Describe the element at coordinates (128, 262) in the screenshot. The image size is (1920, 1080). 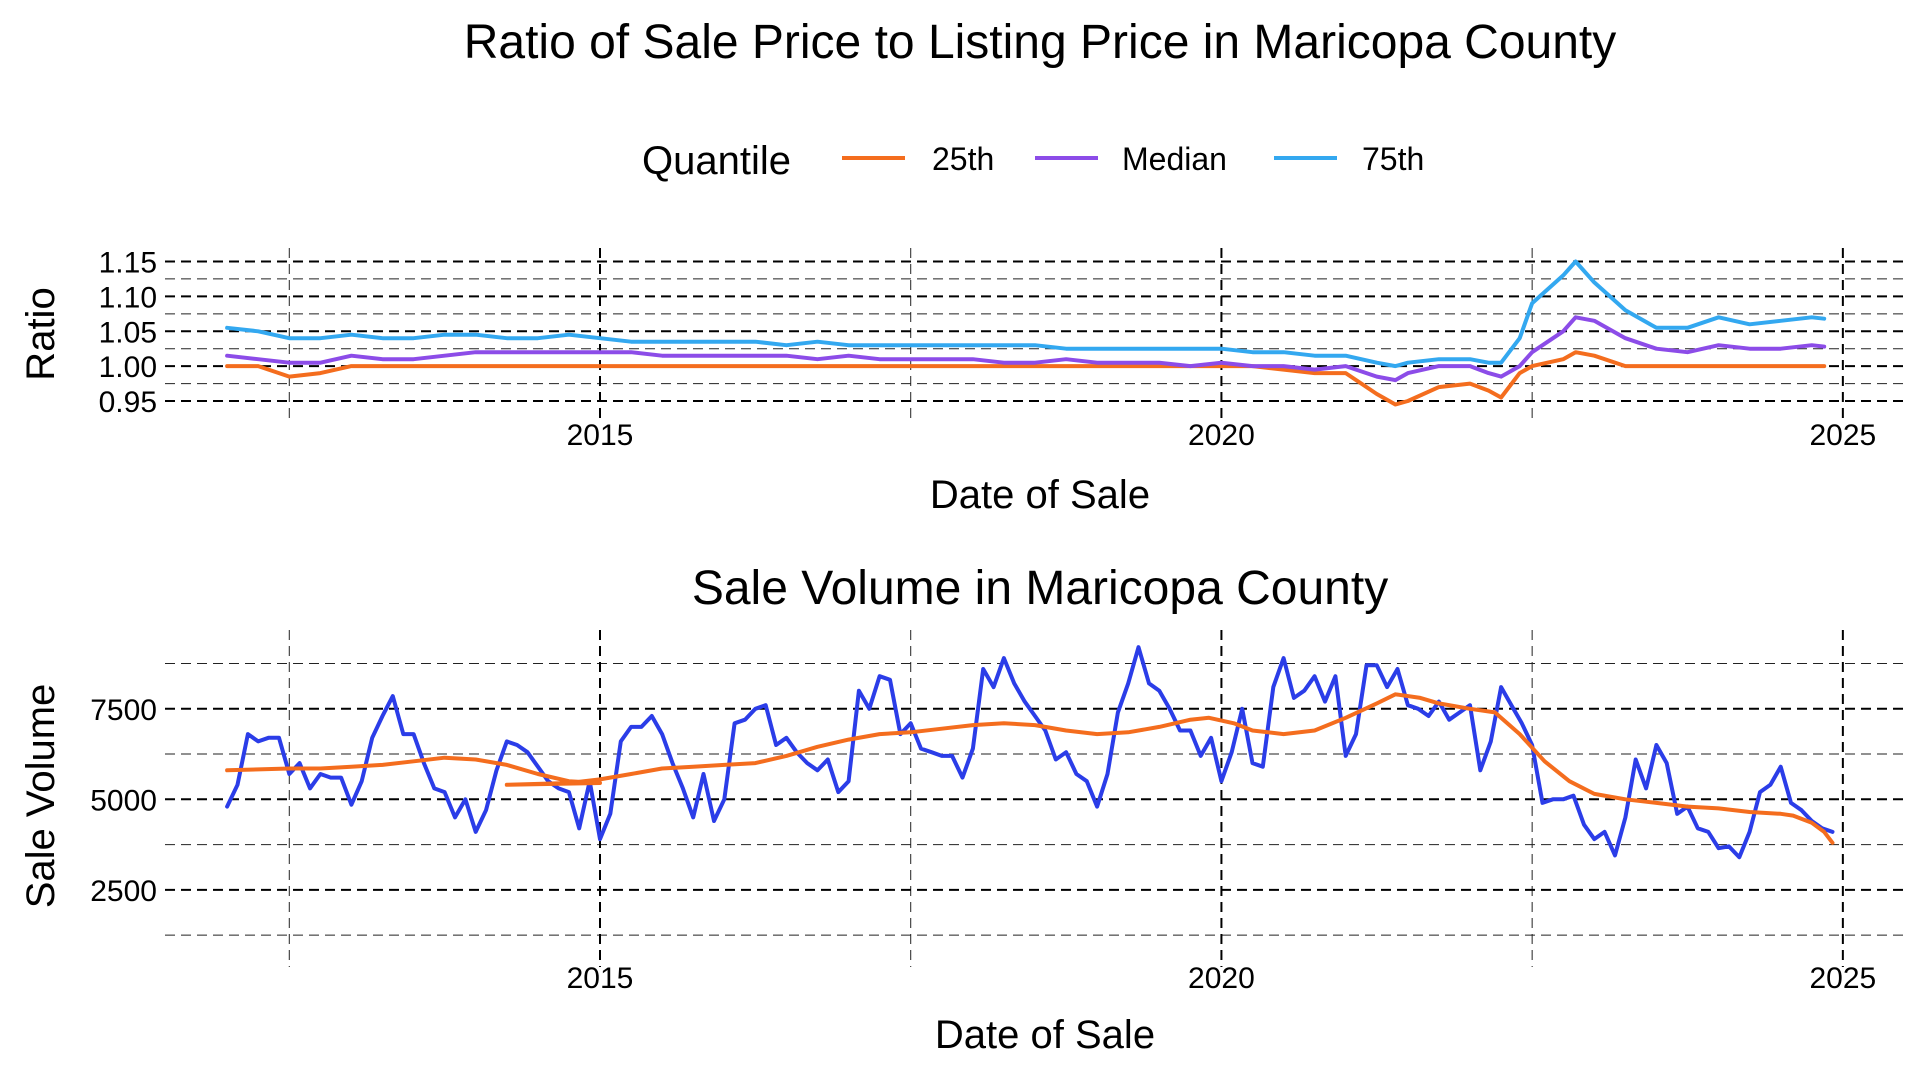
I see `y-tick-label: 1.15` at that location.